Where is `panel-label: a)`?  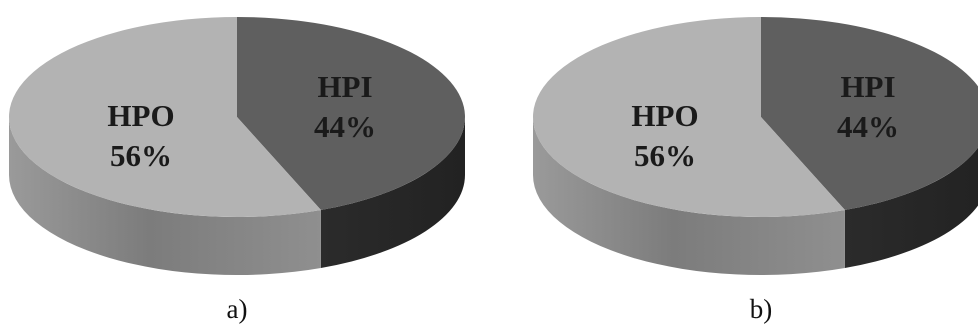 panel-label: a) is located at coordinates (237, 309).